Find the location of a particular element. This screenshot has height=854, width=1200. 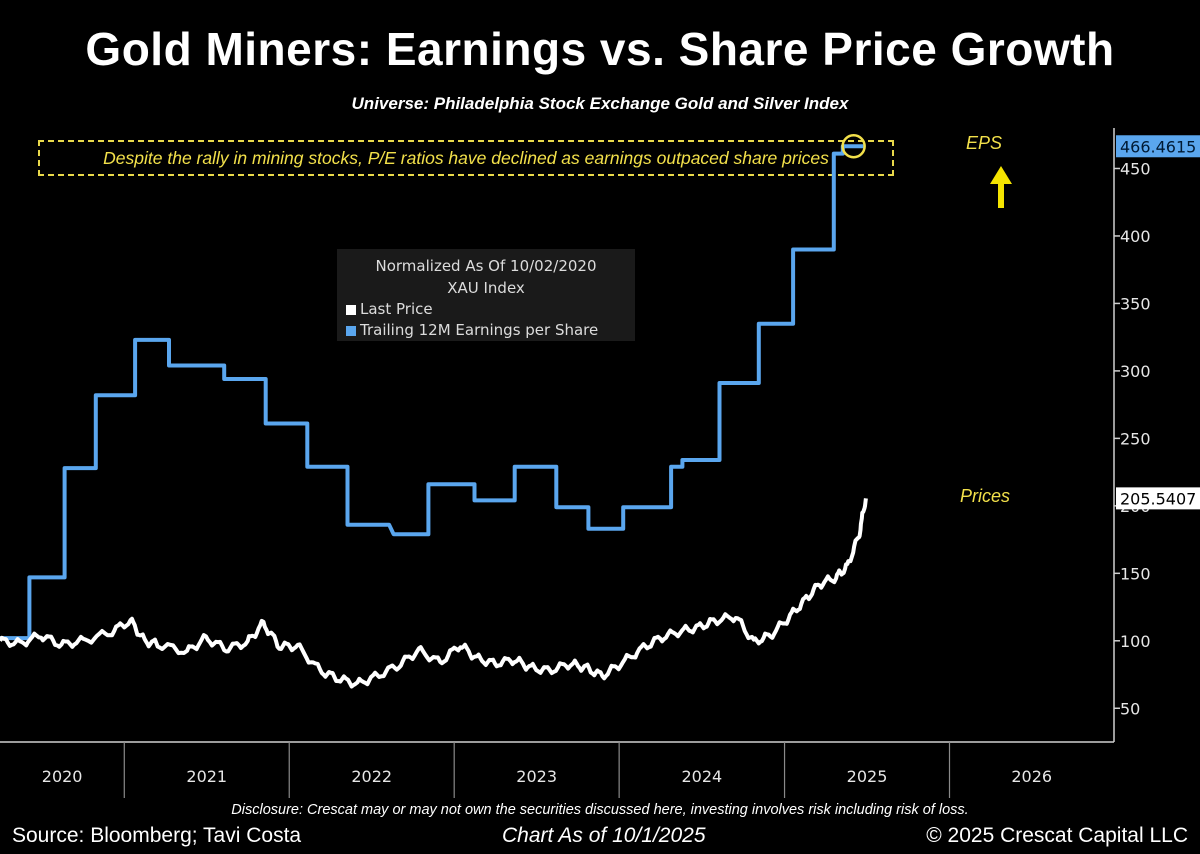

last-value-badge-last-price is located at coordinates (1158, 498).